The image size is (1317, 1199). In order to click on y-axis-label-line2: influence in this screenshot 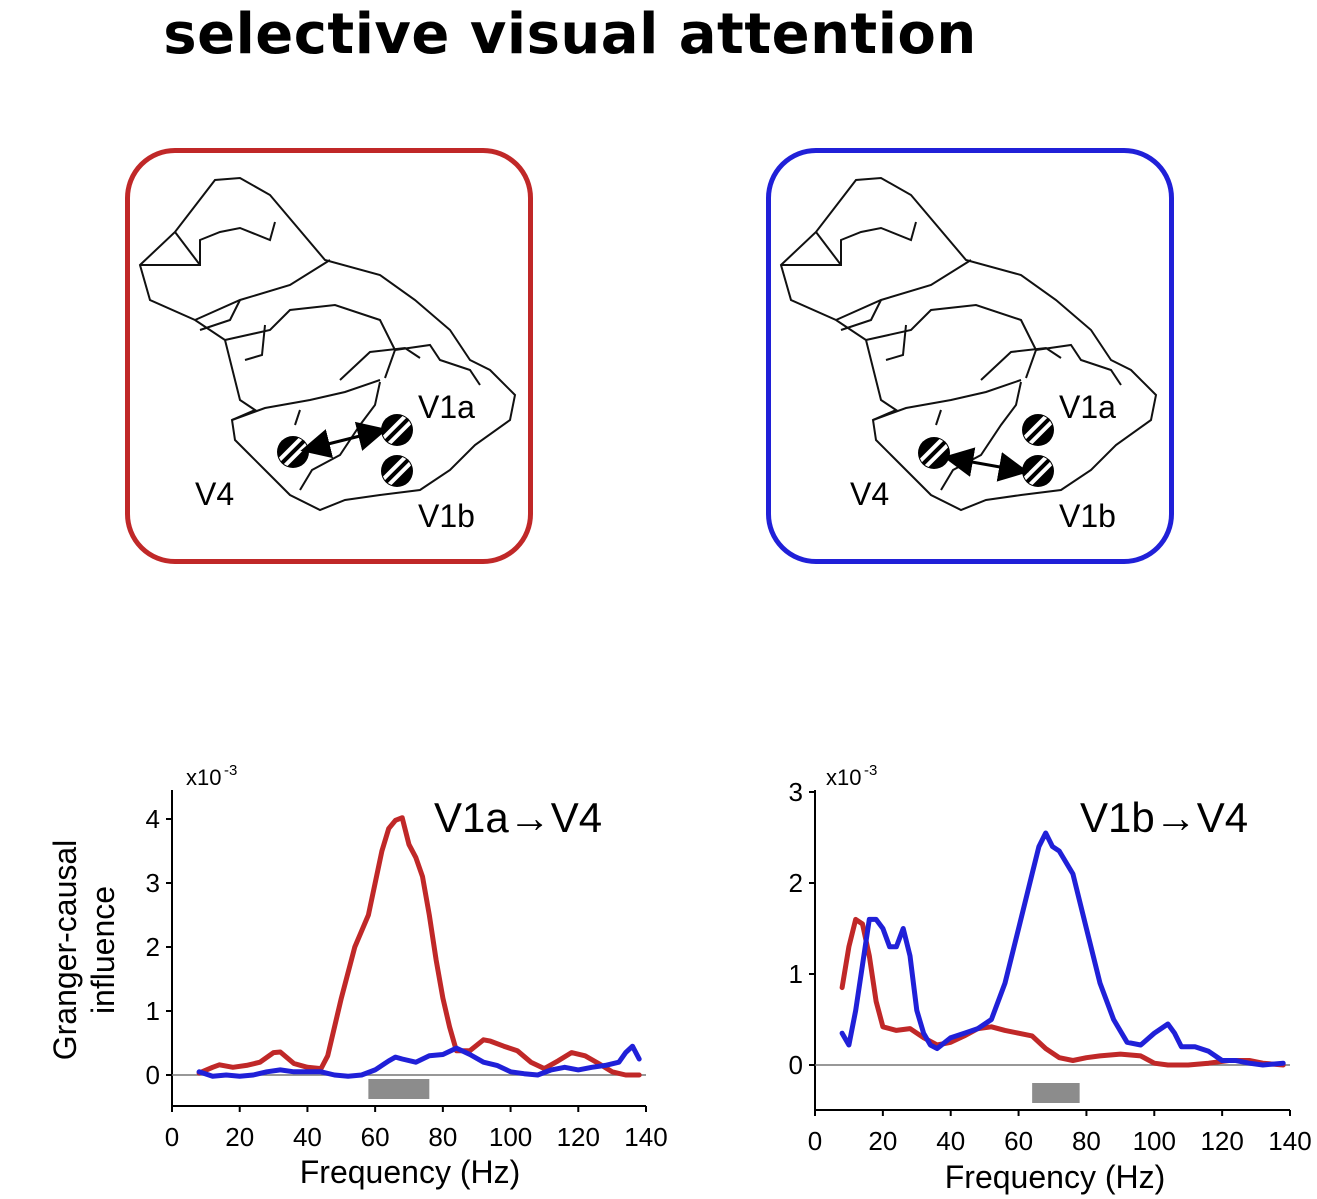, I will do `click(103, 950)`.